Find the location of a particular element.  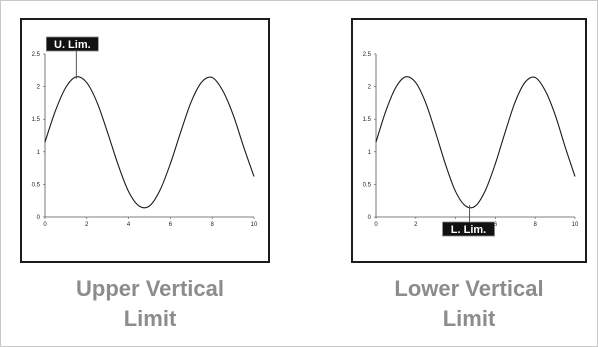

upper-limit-caption-line2: Limit is located at coordinates (150, 318).